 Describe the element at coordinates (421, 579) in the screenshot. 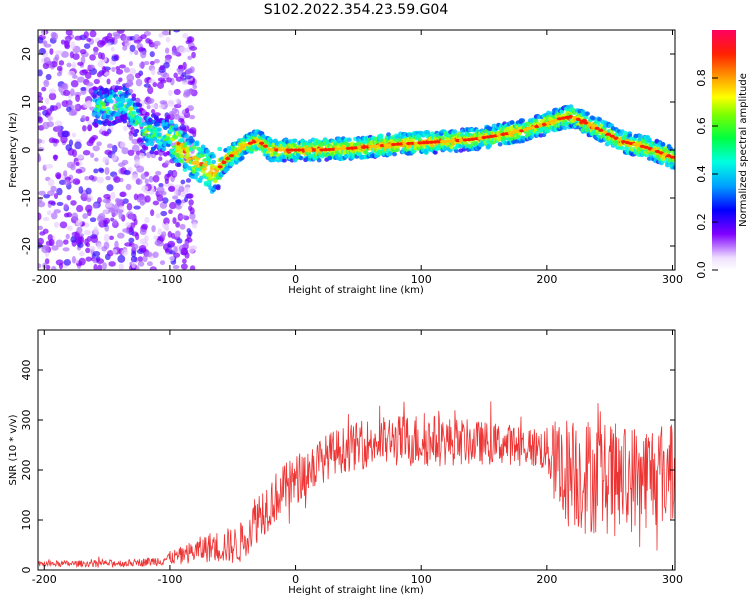

I see `snr-x-tick-label: 100` at that location.